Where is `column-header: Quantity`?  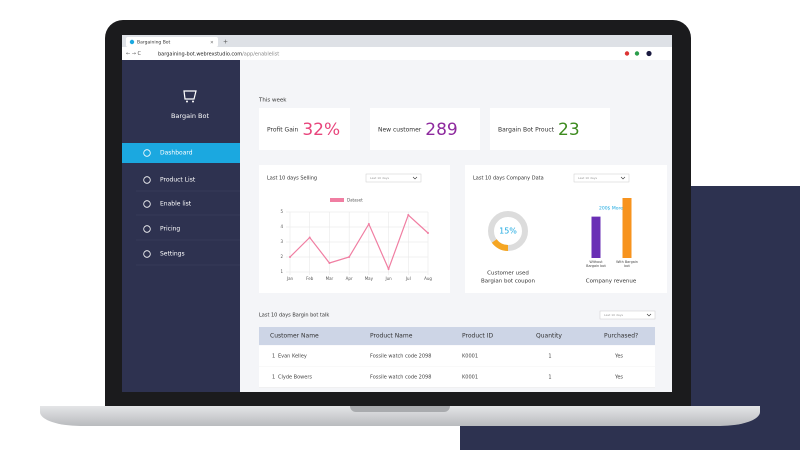 column-header: Quantity is located at coordinates (549, 336).